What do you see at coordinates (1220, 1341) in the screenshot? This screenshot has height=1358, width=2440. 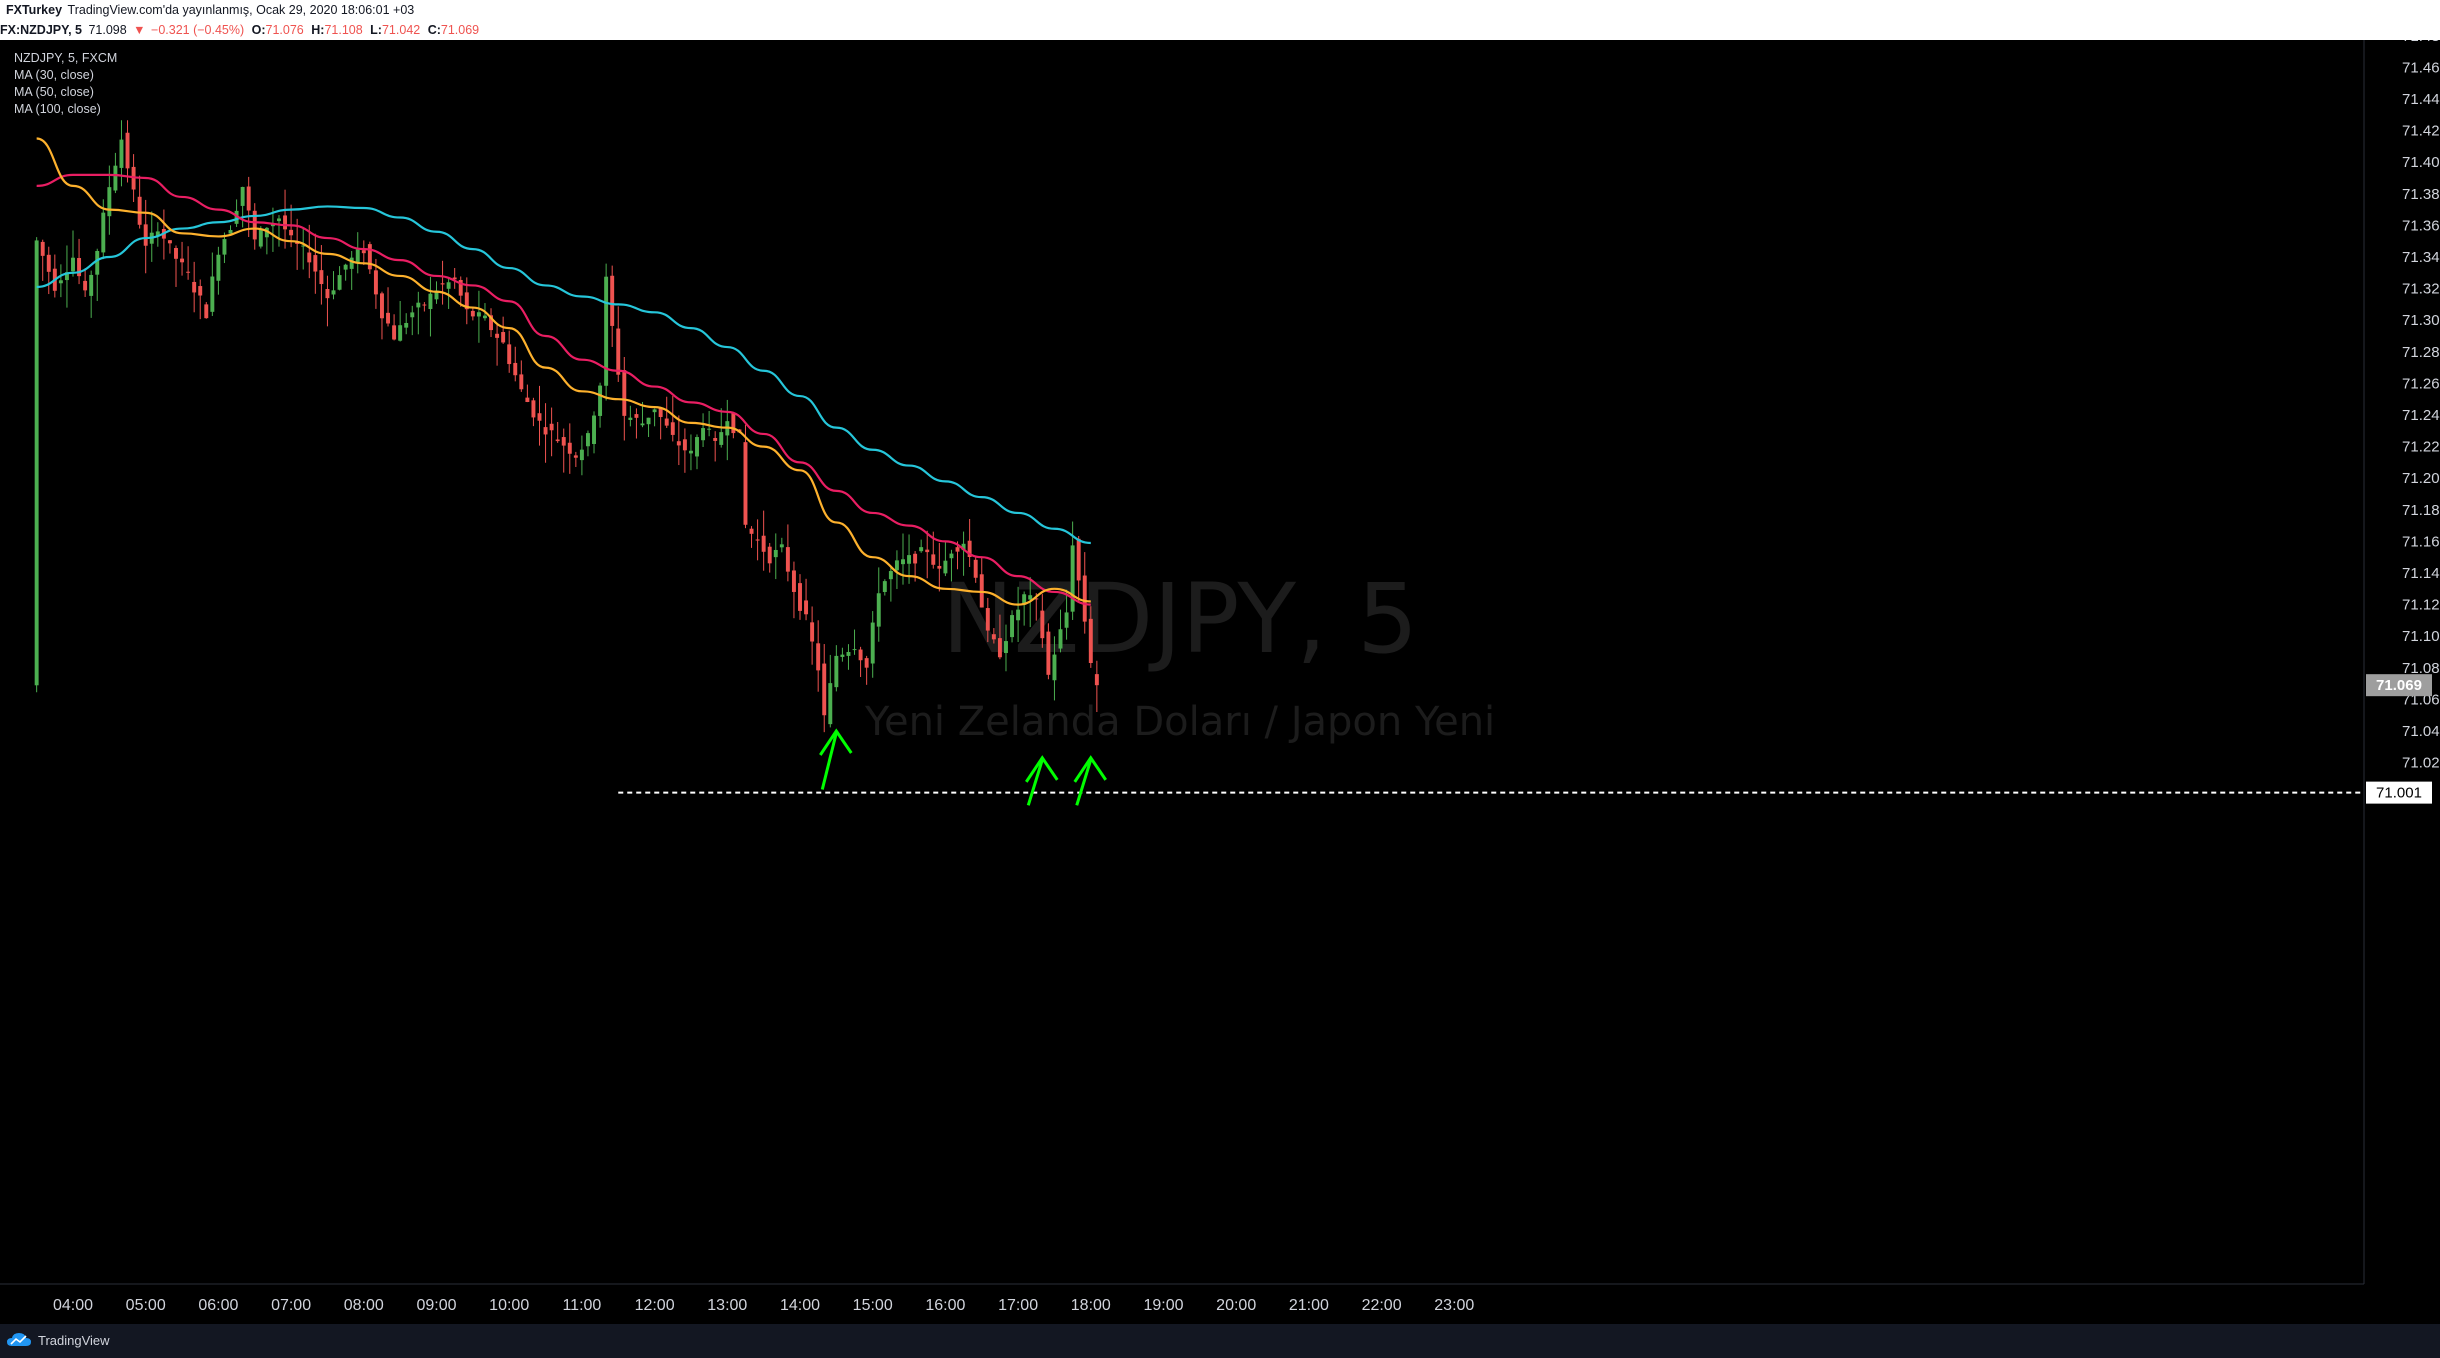 I see `footer-bar: TradingView` at bounding box center [1220, 1341].